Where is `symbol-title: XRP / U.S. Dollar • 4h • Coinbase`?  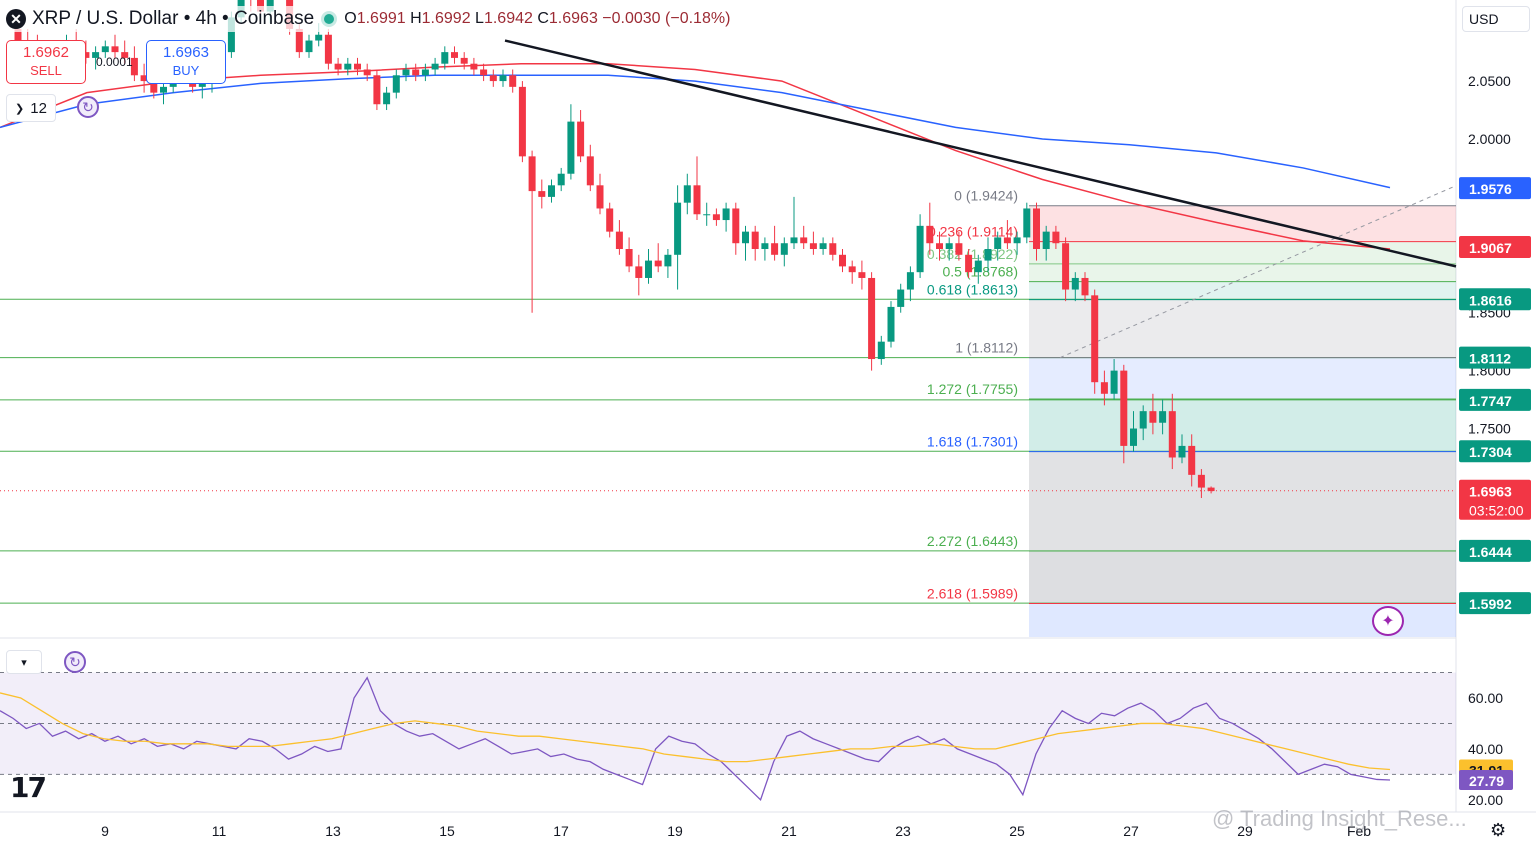
symbol-title: XRP / U.S. Dollar • 4h • Coinbase is located at coordinates (173, 18).